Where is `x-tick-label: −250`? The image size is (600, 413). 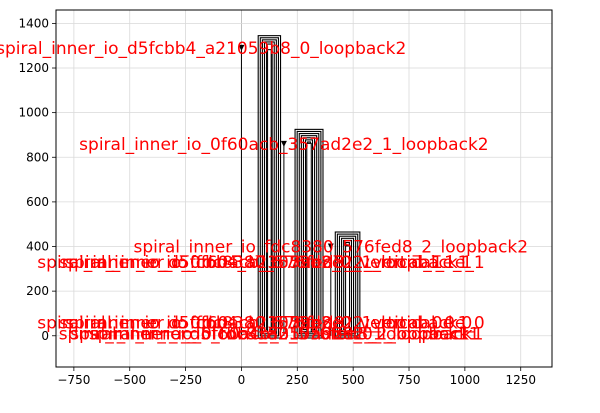
x-tick-label: −250 is located at coordinates (185, 380).